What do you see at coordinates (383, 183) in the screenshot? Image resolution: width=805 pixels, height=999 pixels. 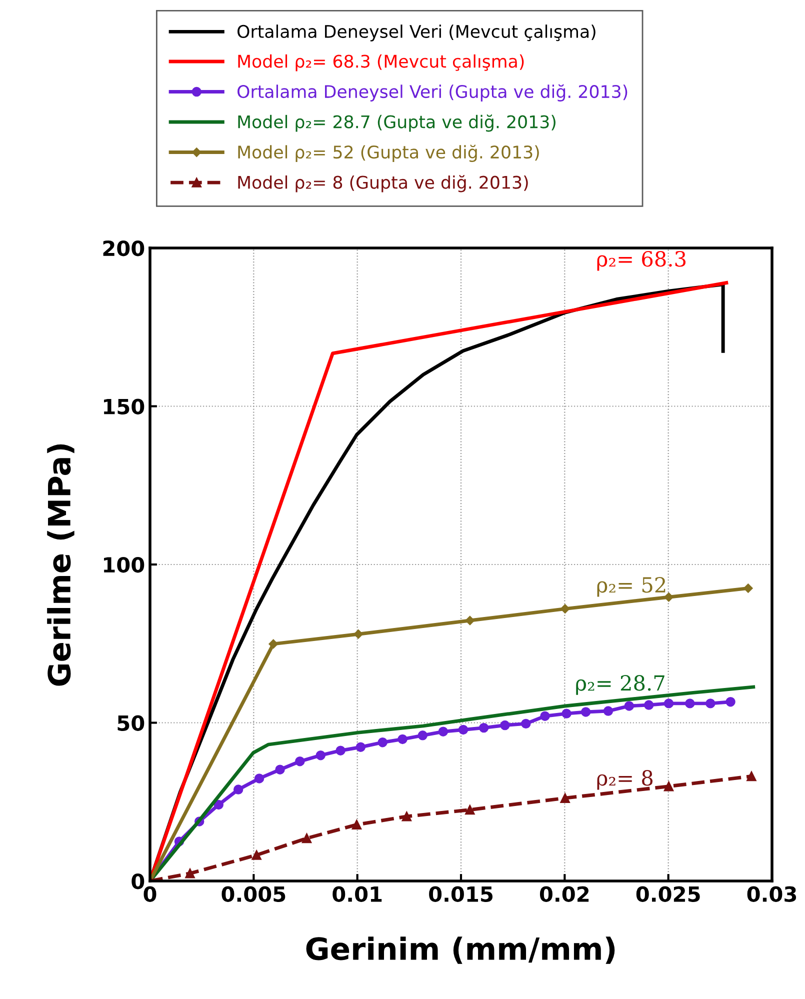 I see `legend-label: Model ρ₂= 8 (Gupta ve diğ. 2013)` at bounding box center [383, 183].